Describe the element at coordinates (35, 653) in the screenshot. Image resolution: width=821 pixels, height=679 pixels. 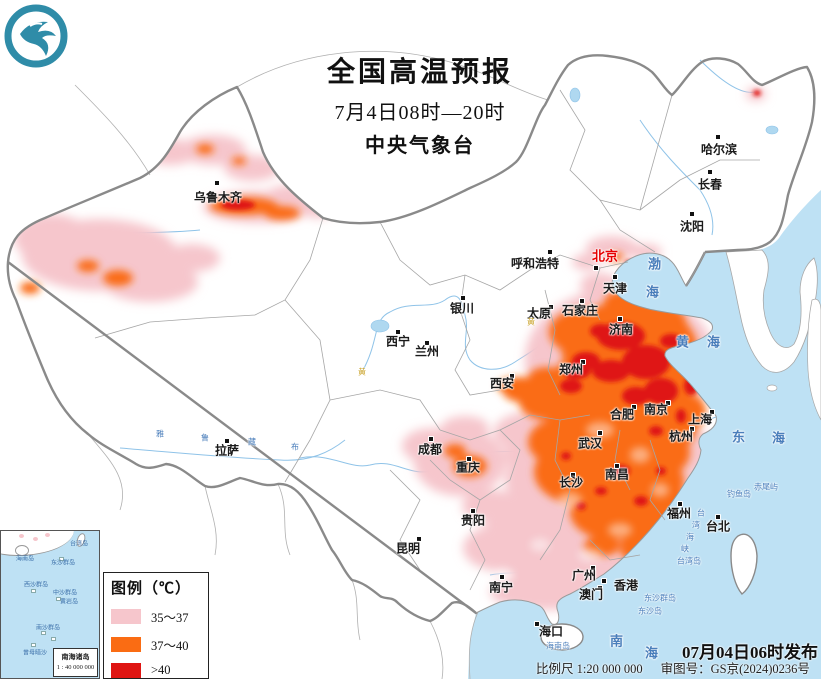
I see `inset-island-label: 曾母暗沙` at that location.